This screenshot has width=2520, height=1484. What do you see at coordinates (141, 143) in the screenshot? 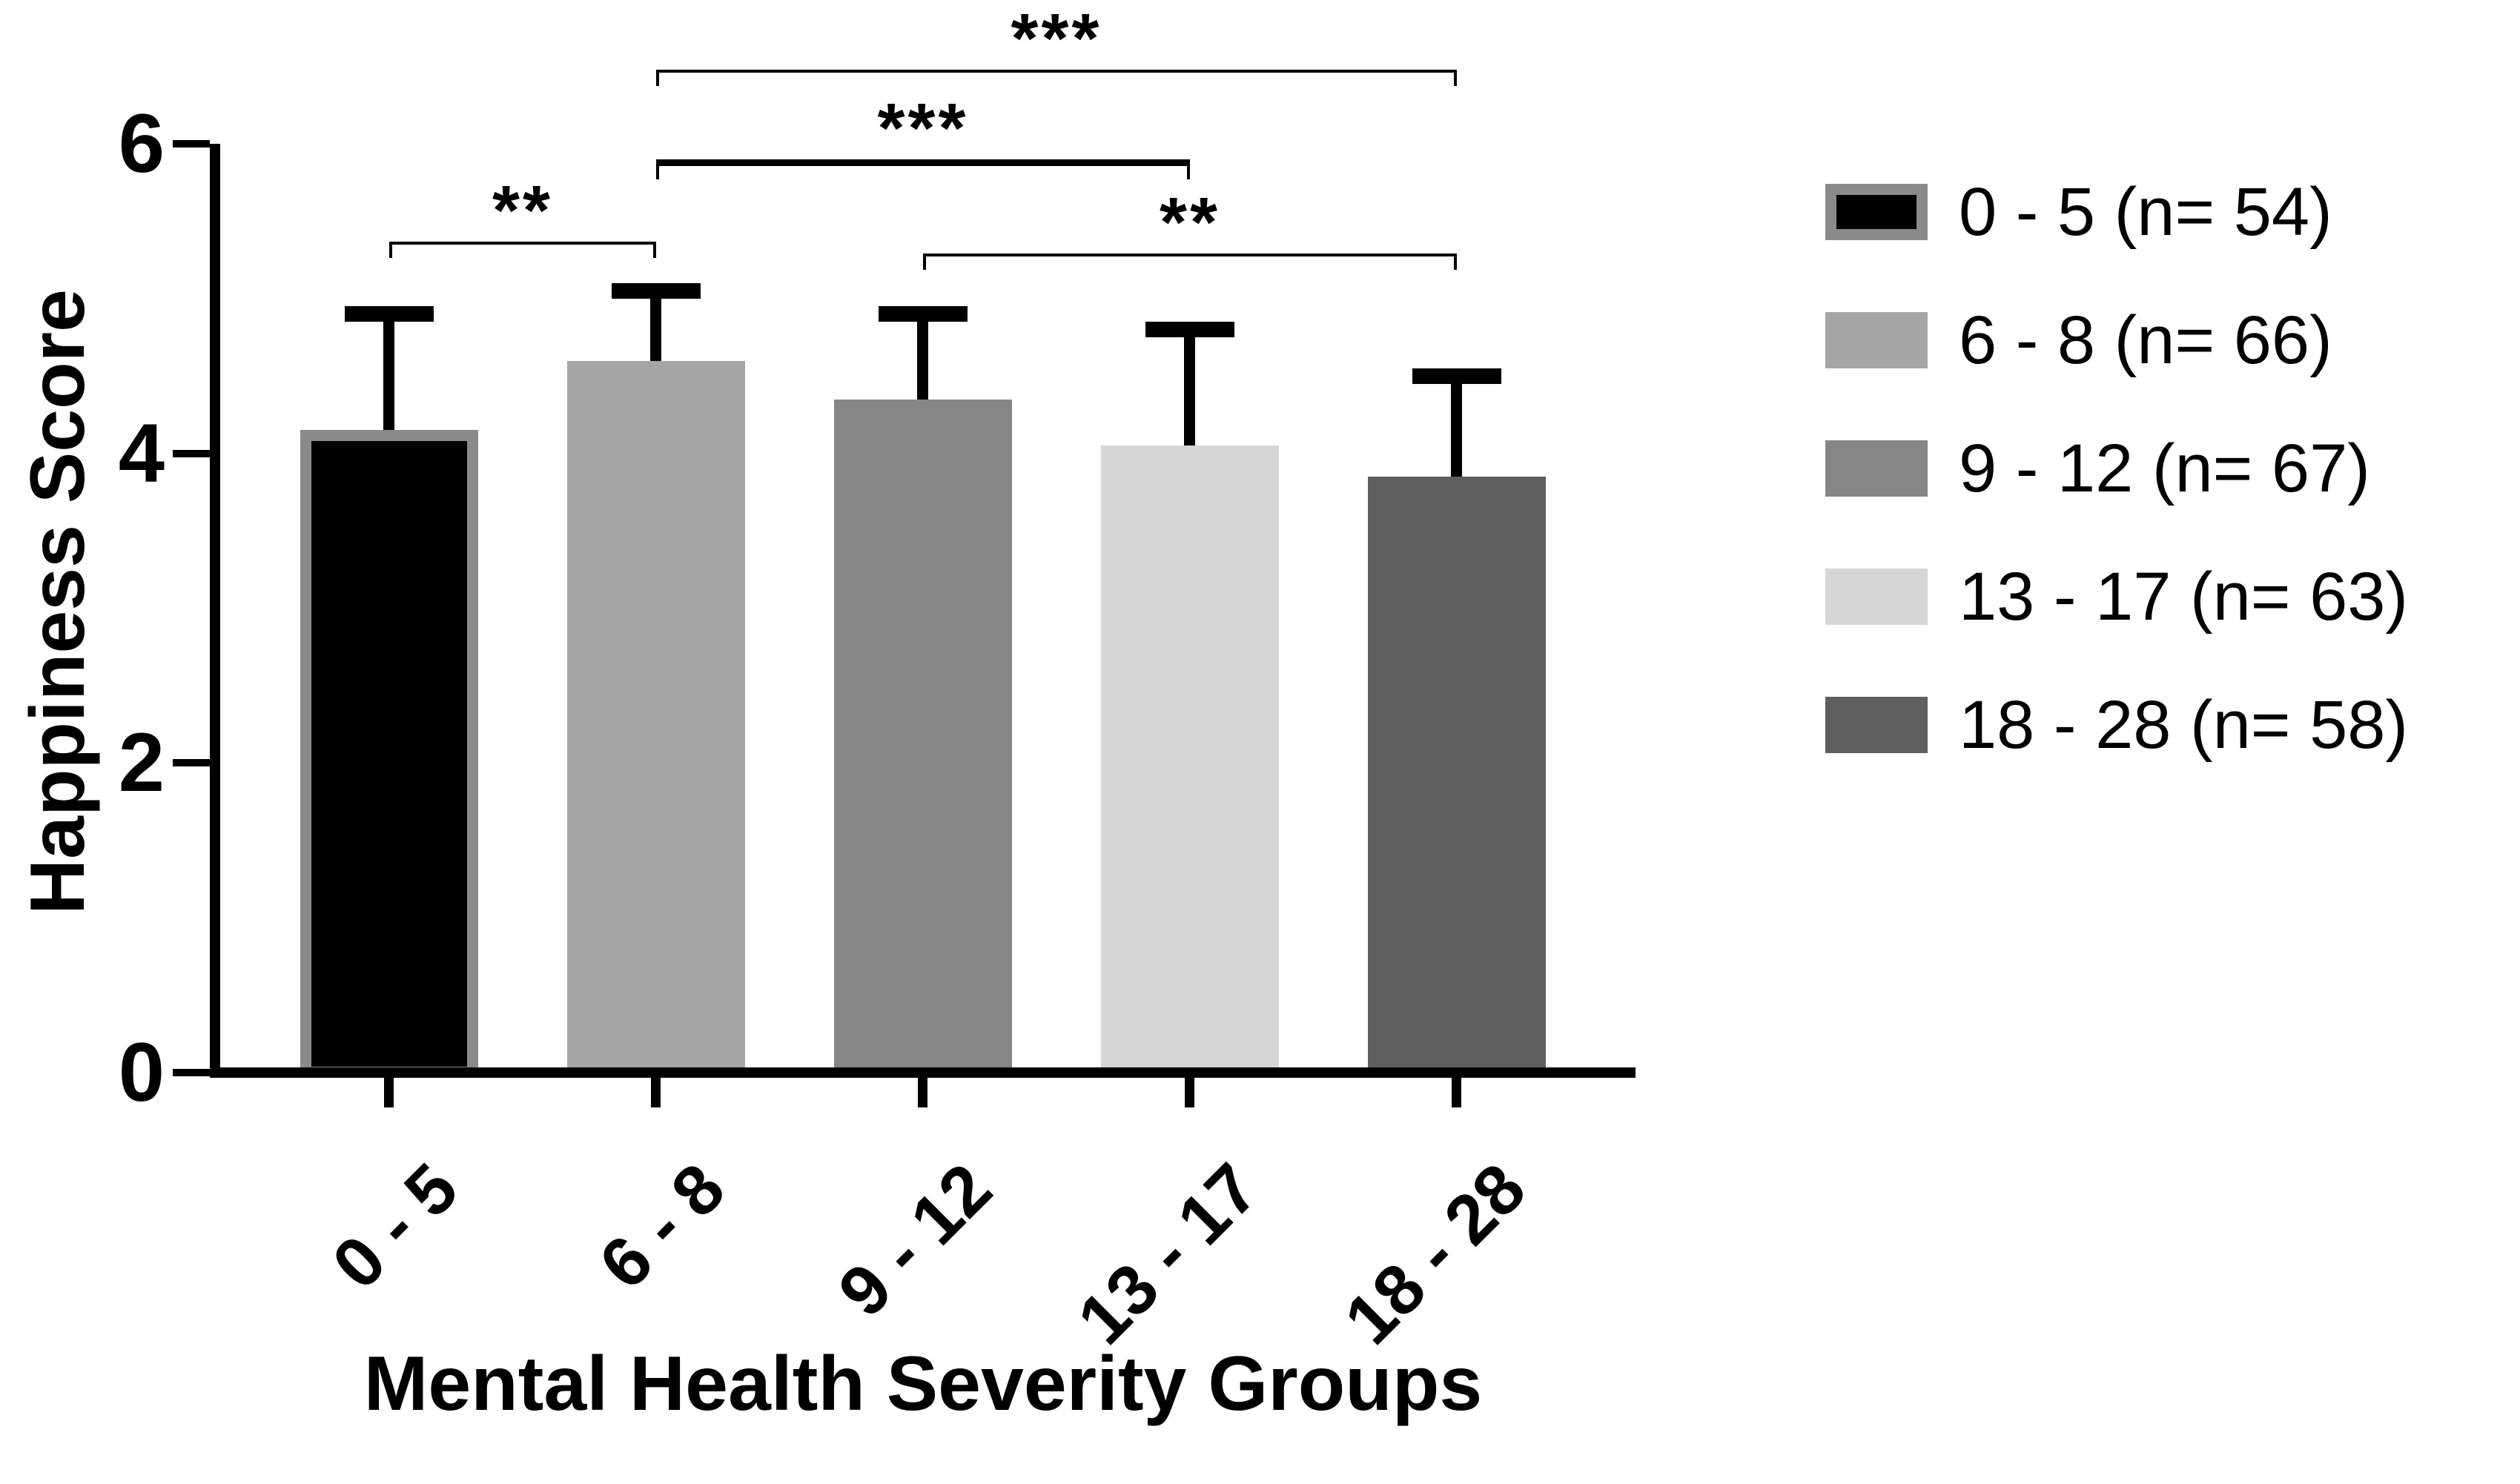
I see `y-tick-label: 6` at bounding box center [141, 143].